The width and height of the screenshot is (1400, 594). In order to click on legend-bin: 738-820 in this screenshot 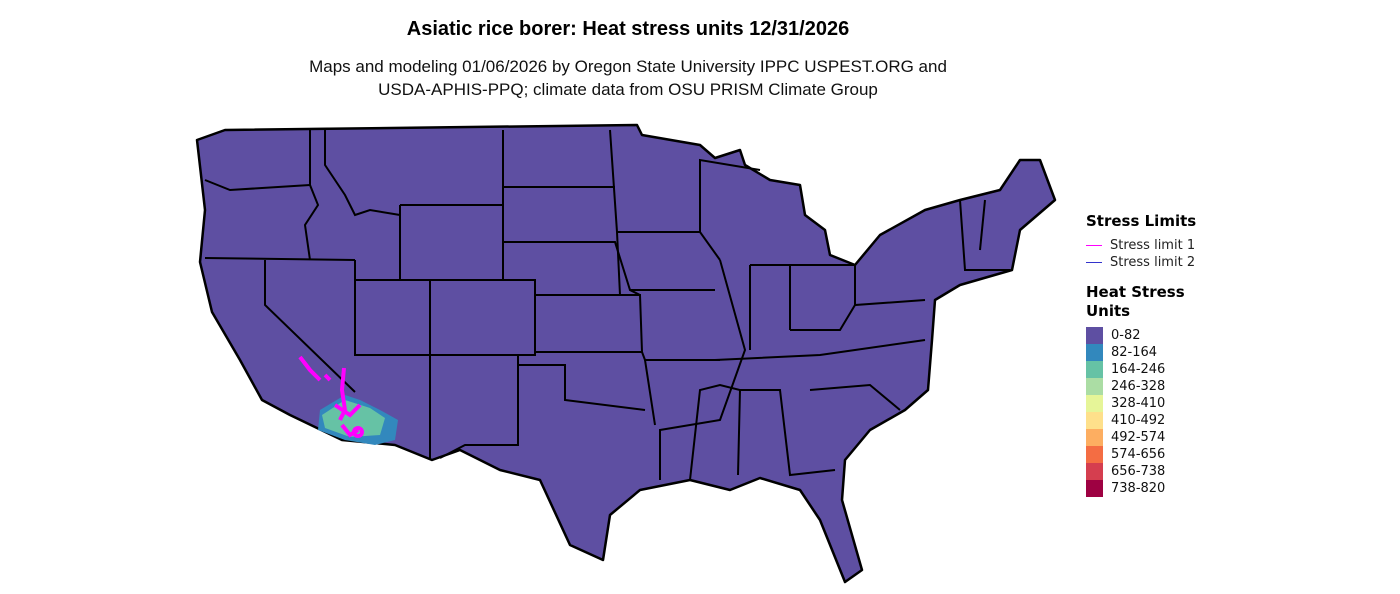, I will do `click(1141, 488)`.